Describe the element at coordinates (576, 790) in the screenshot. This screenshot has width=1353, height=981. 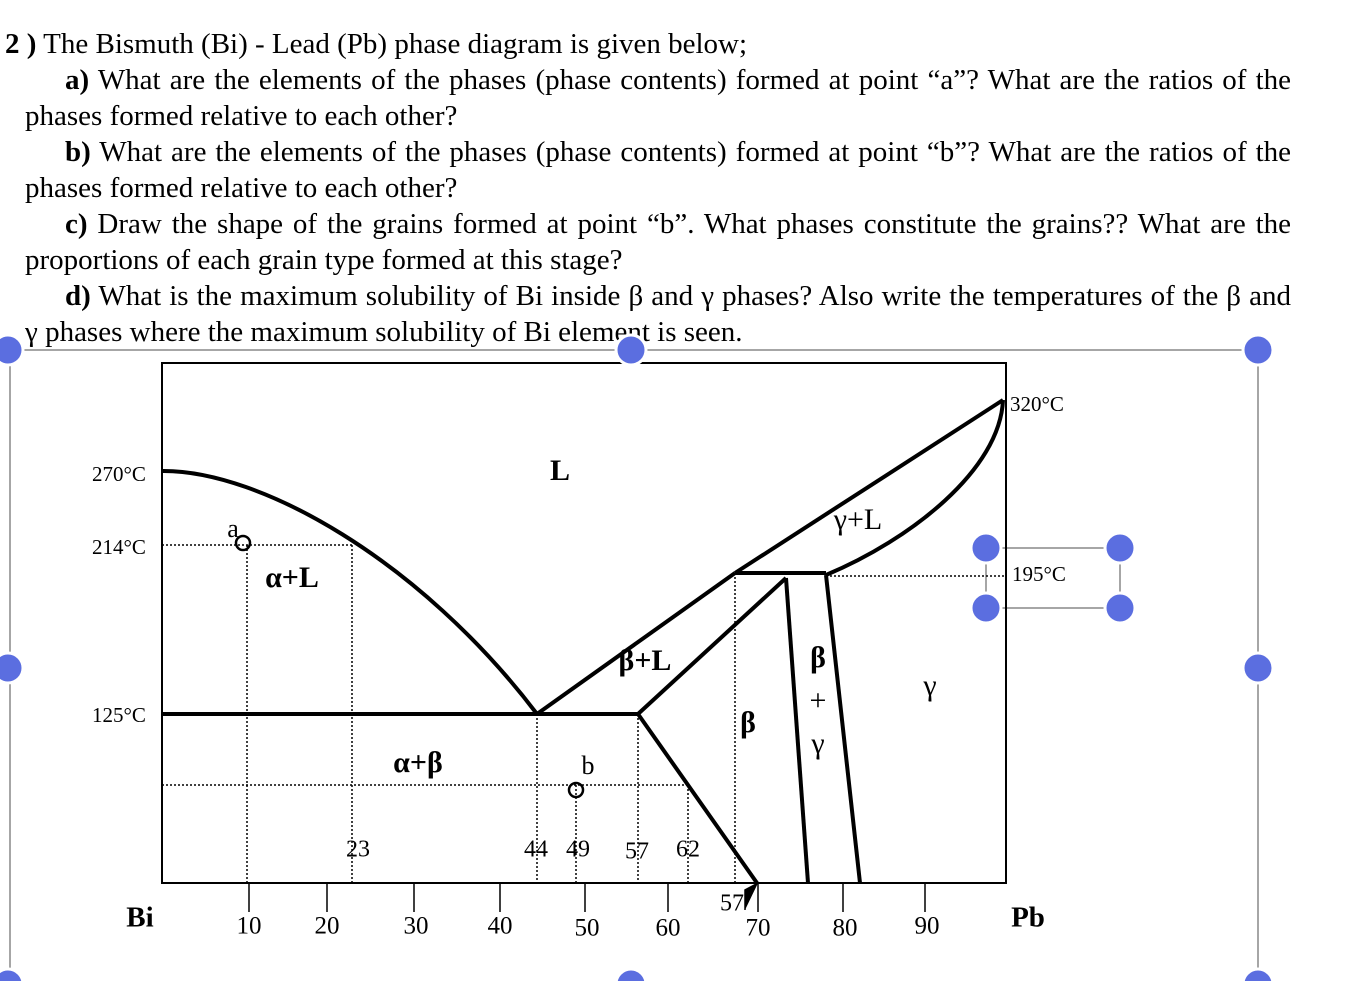
I see `point-b` at that location.